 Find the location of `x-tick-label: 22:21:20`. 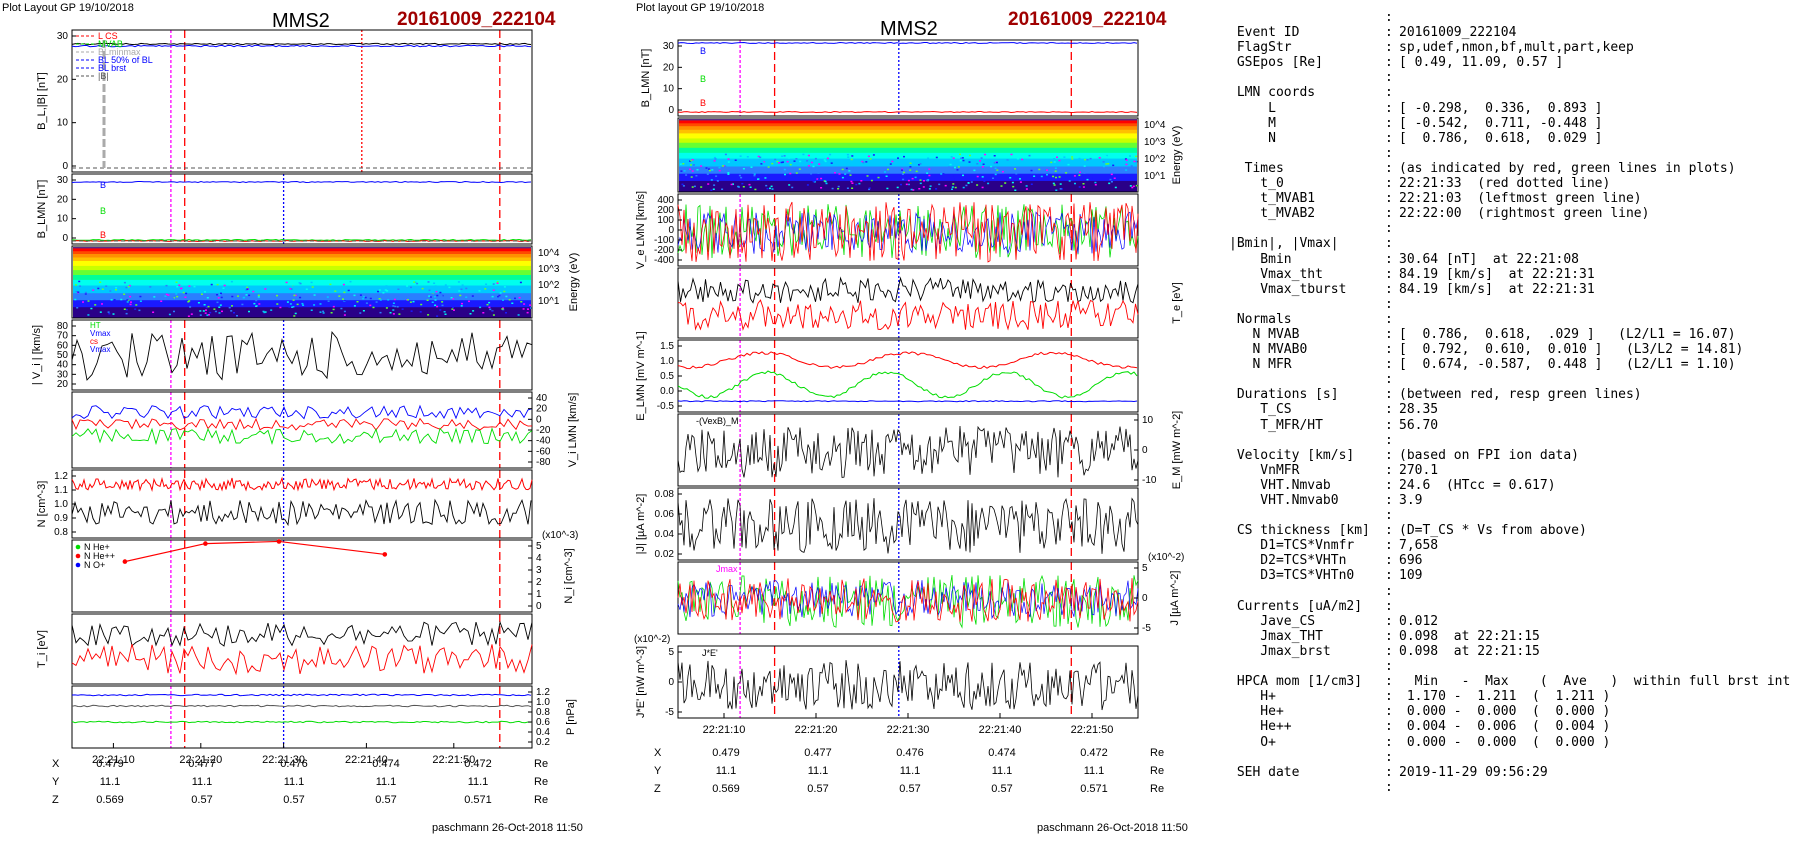

x-tick-label: 22:21:20 is located at coordinates (200, 760).